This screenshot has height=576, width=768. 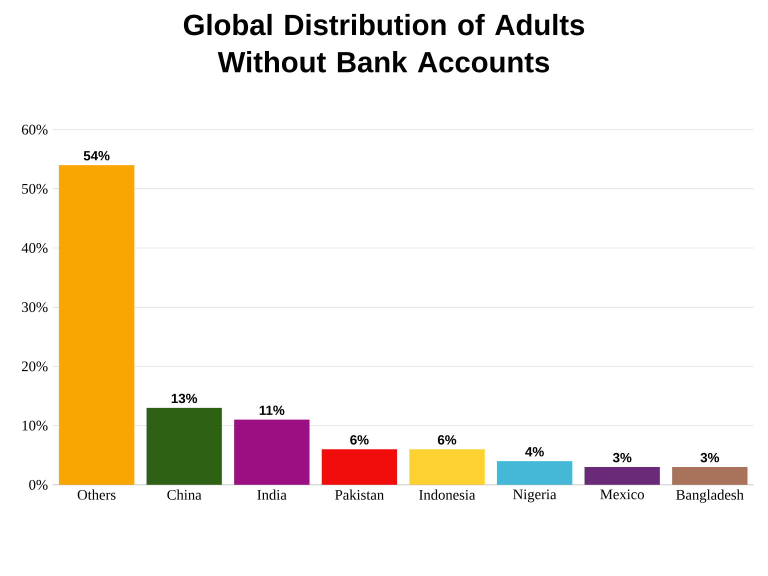 I want to click on x-tick-label: Mexico, so click(x=622, y=495).